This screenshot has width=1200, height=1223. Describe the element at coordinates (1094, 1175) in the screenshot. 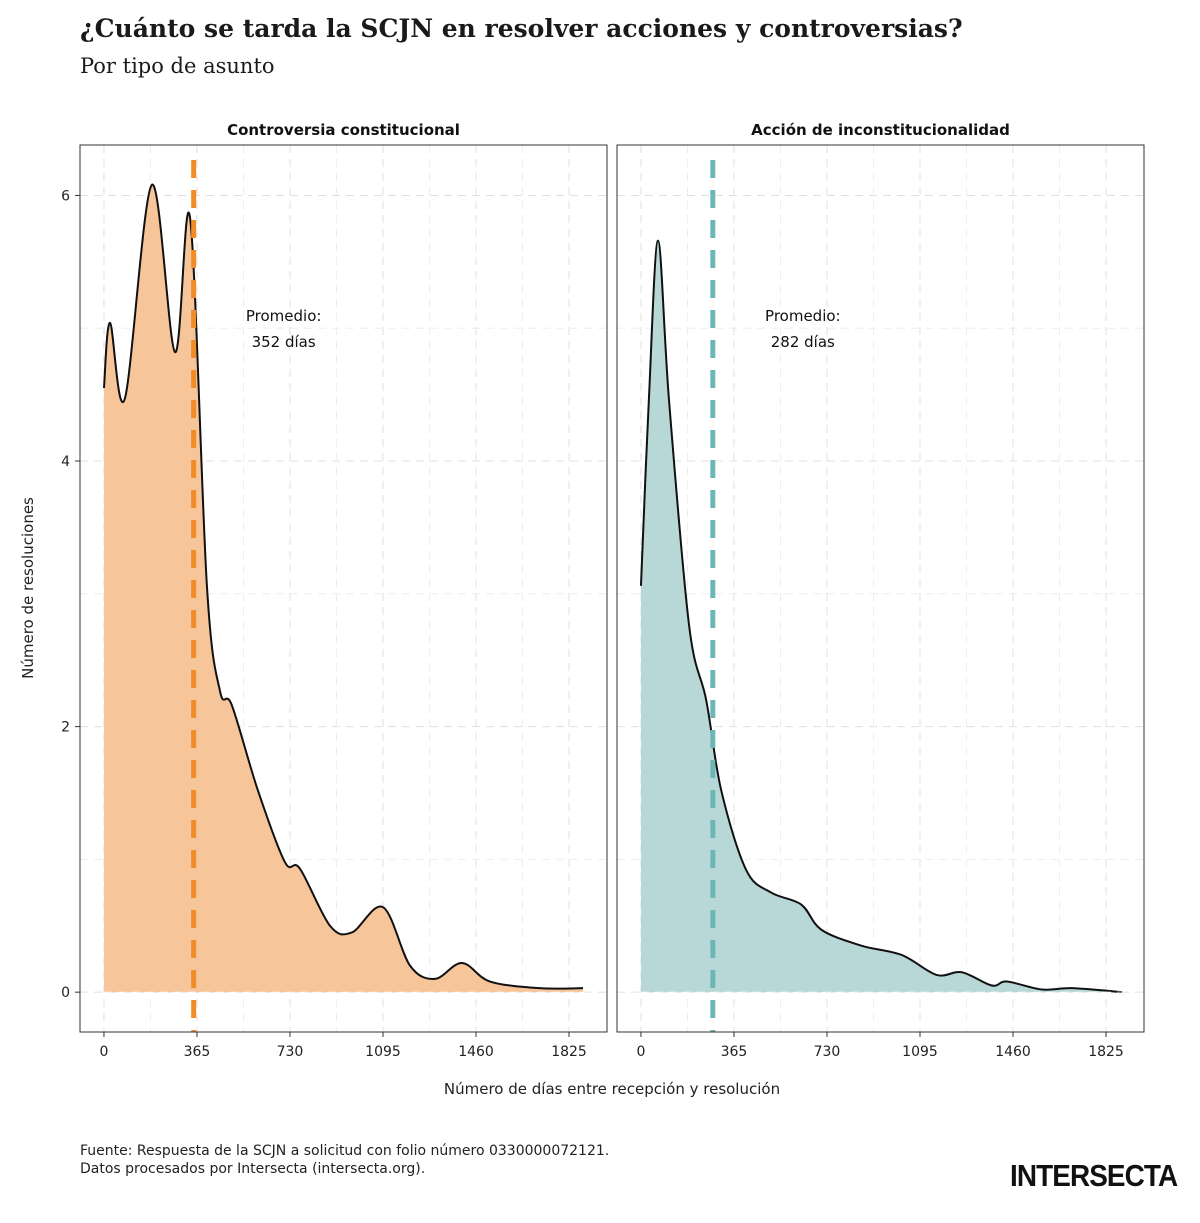

I see `intersecta-logo: INTERSECTA` at that location.